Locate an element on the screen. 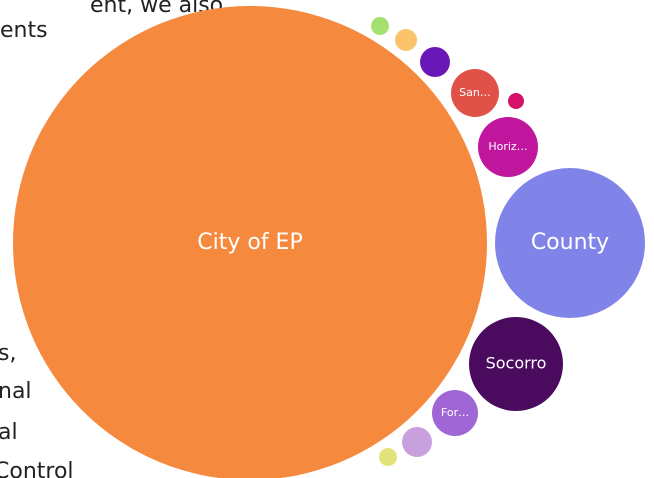 The image size is (654, 478). bubble-label: County is located at coordinates (570, 242).